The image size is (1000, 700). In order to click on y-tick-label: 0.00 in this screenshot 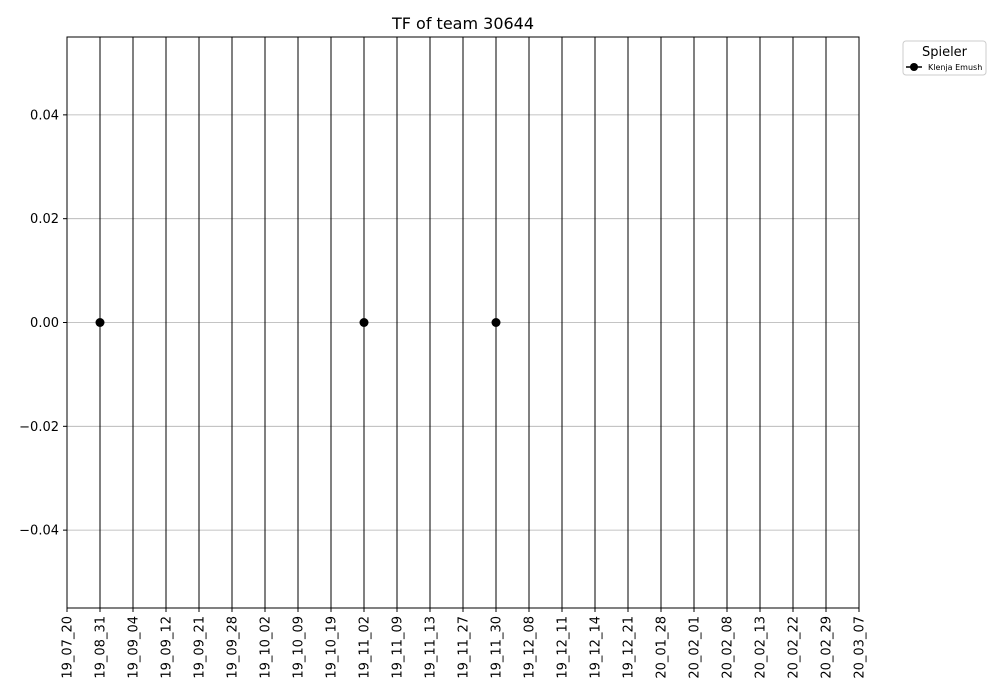, I will do `click(44, 323)`.